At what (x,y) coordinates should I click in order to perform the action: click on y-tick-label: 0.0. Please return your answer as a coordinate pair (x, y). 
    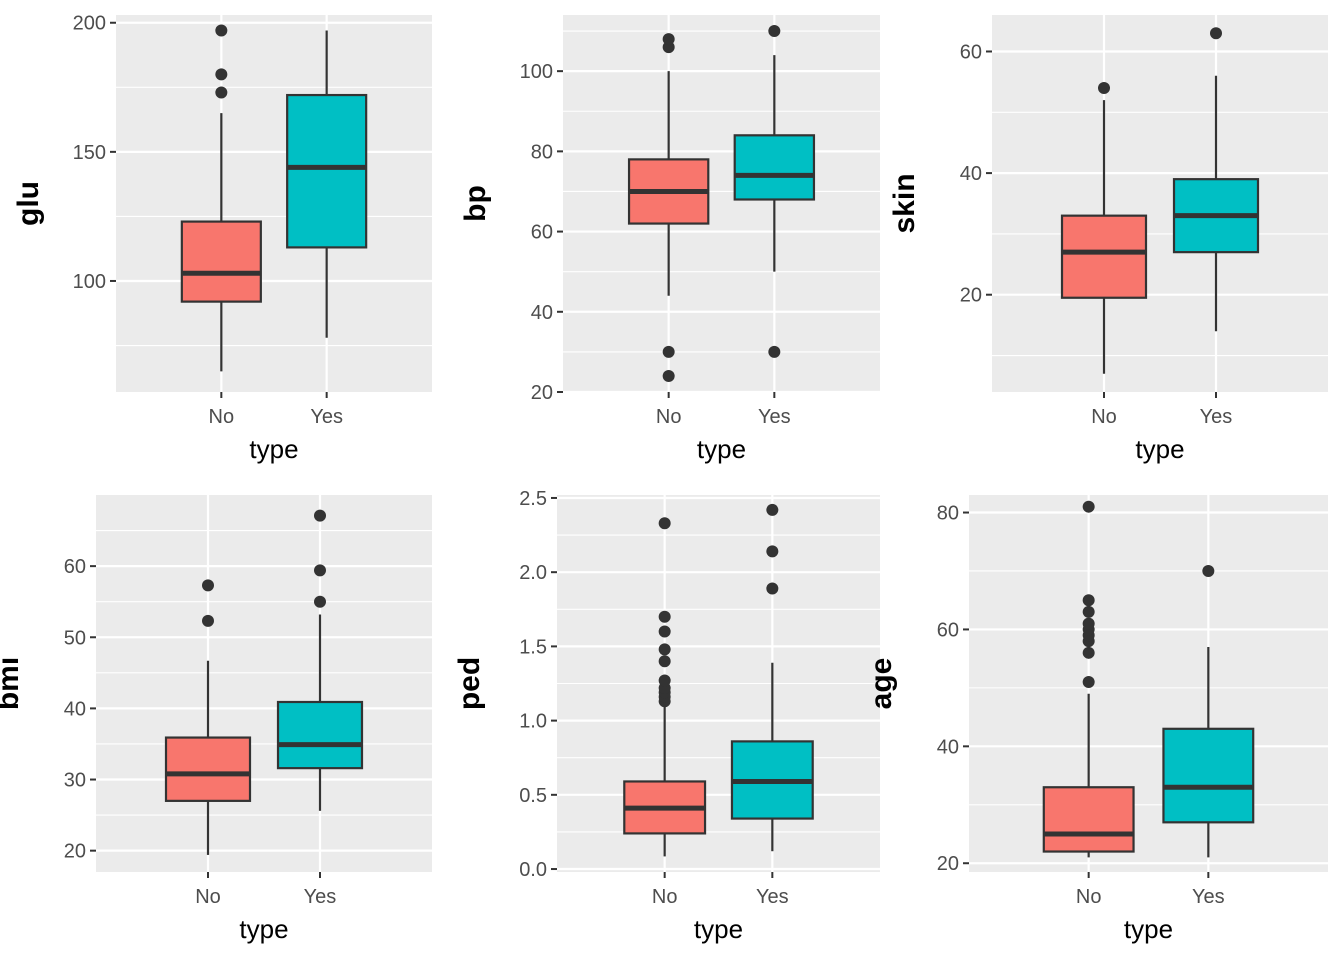
    Looking at the image, I should click on (533, 870).